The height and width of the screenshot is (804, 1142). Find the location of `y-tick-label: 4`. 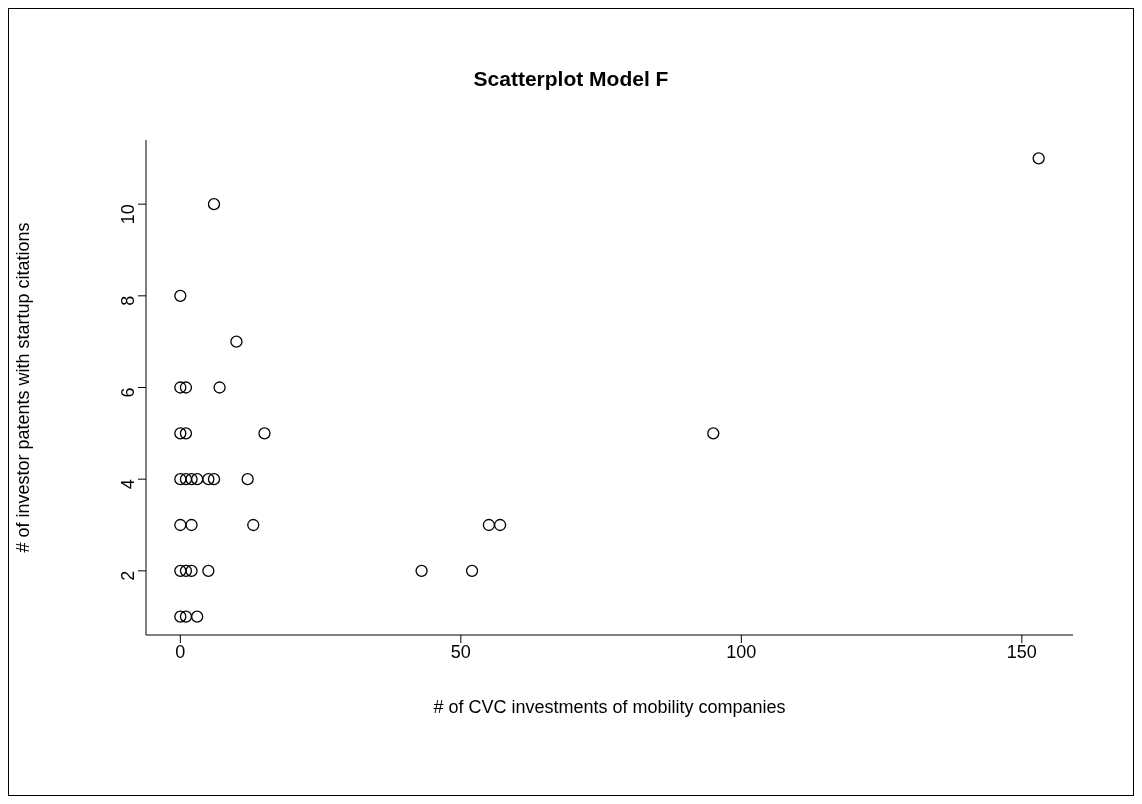

y-tick-label: 4 is located at coordinates (128, 484).